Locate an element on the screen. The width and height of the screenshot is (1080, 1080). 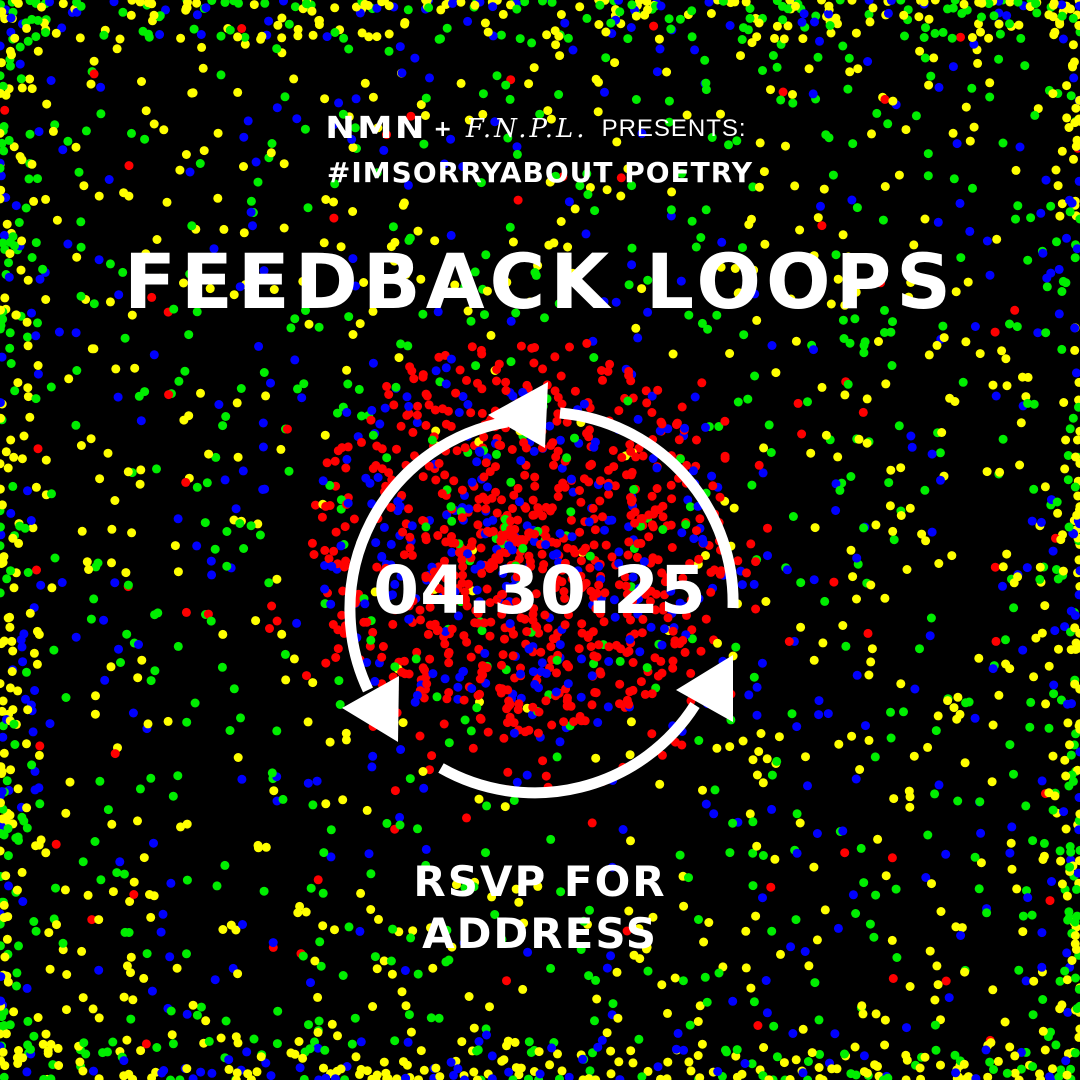
rsvp-line-2: ADDRESS is located at coordinates (540, 933).